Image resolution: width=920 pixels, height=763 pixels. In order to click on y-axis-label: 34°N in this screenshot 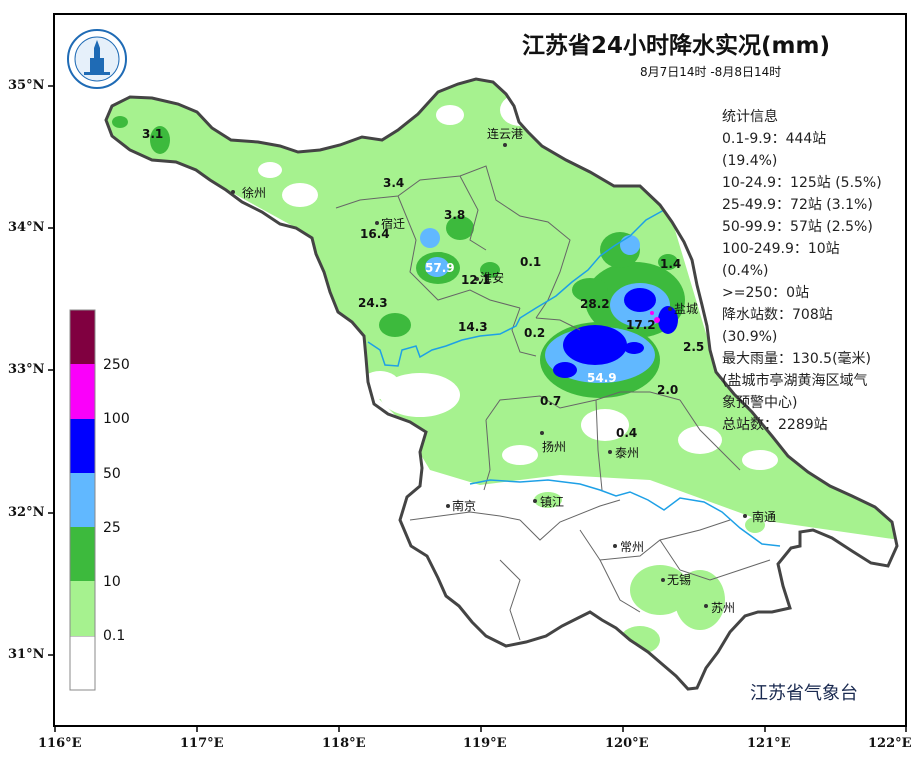, I will do `click(26, 227)`.